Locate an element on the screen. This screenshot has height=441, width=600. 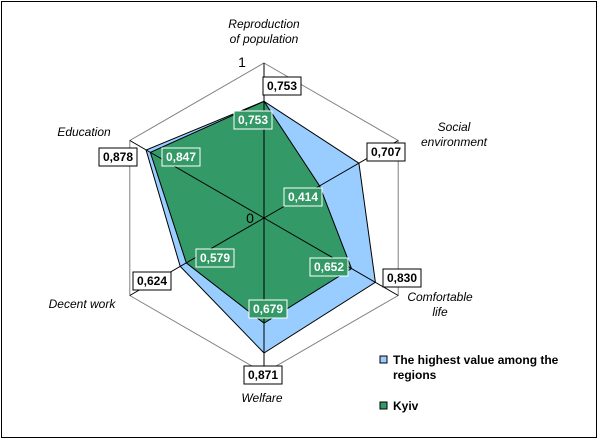
data-label-highest: 0,878 is located at coordinates (118, 157).